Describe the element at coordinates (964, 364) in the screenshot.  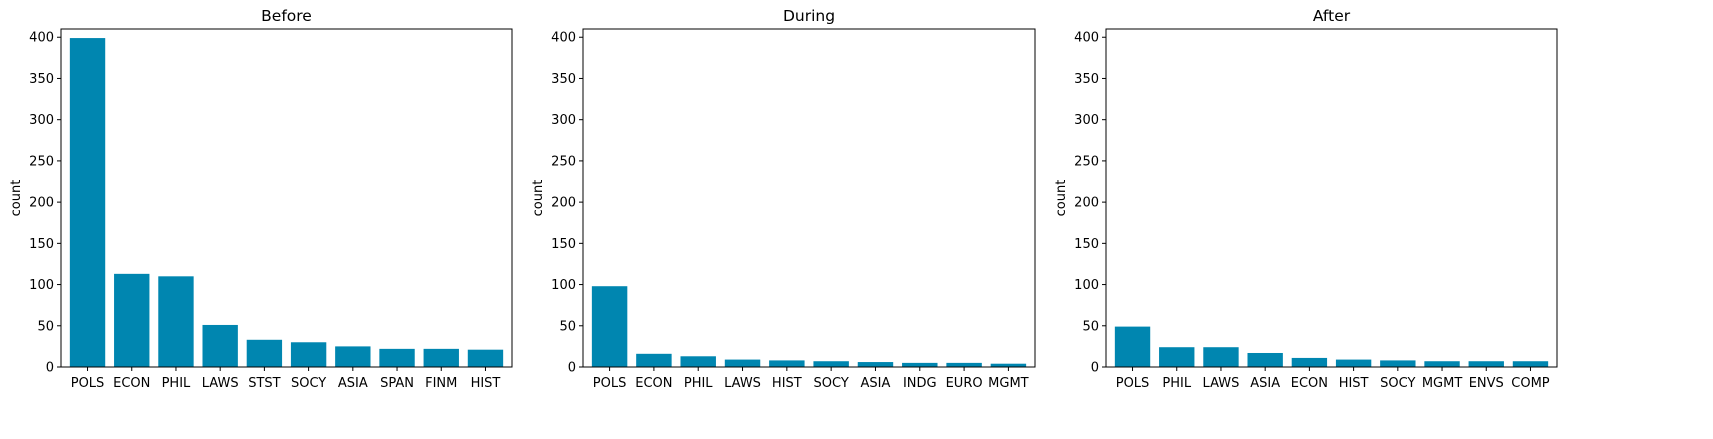
I see `bar-euro` at that location.